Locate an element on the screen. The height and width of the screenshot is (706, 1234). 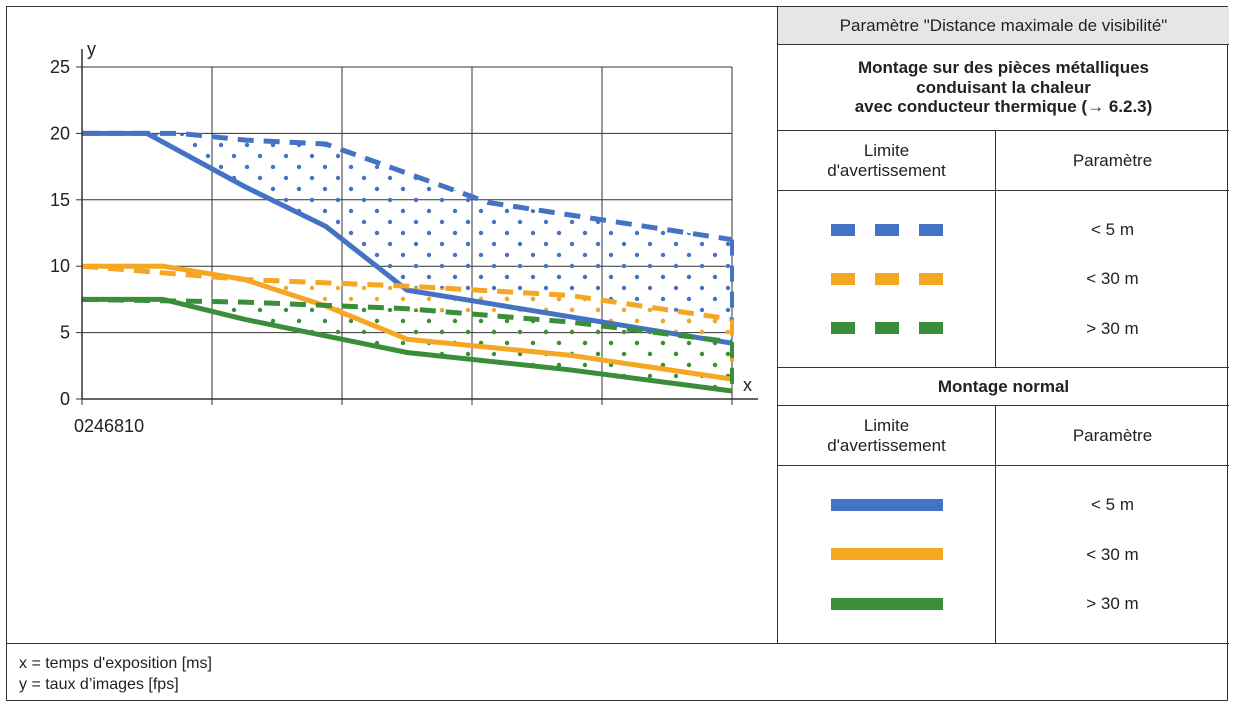
footnote-x-definition: x = temps d'exposition [ms] is located at coordinates (115, 663).